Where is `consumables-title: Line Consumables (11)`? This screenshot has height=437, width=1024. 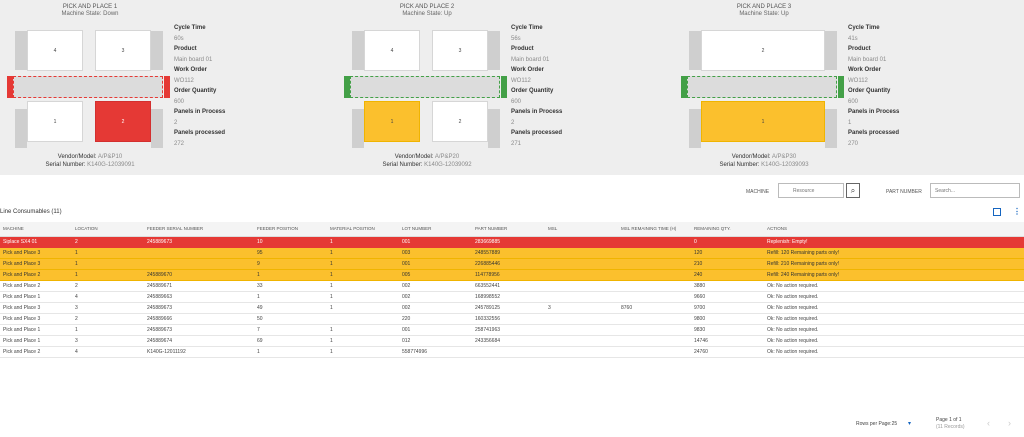
consumables-title: Line Consumables (11) is located at coordinates (31, 212).